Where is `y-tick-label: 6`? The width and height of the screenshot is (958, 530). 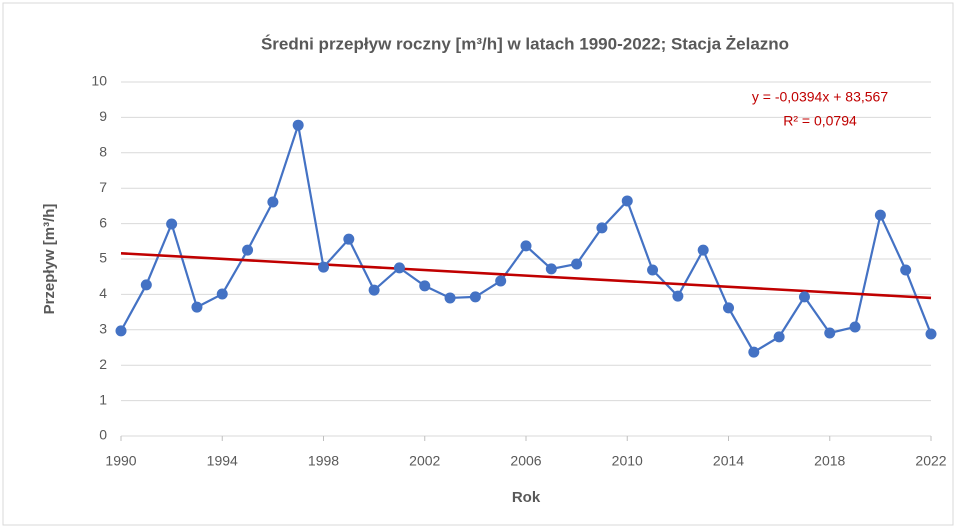
y-tick-label: 6 is located at coordinates (103, 222).